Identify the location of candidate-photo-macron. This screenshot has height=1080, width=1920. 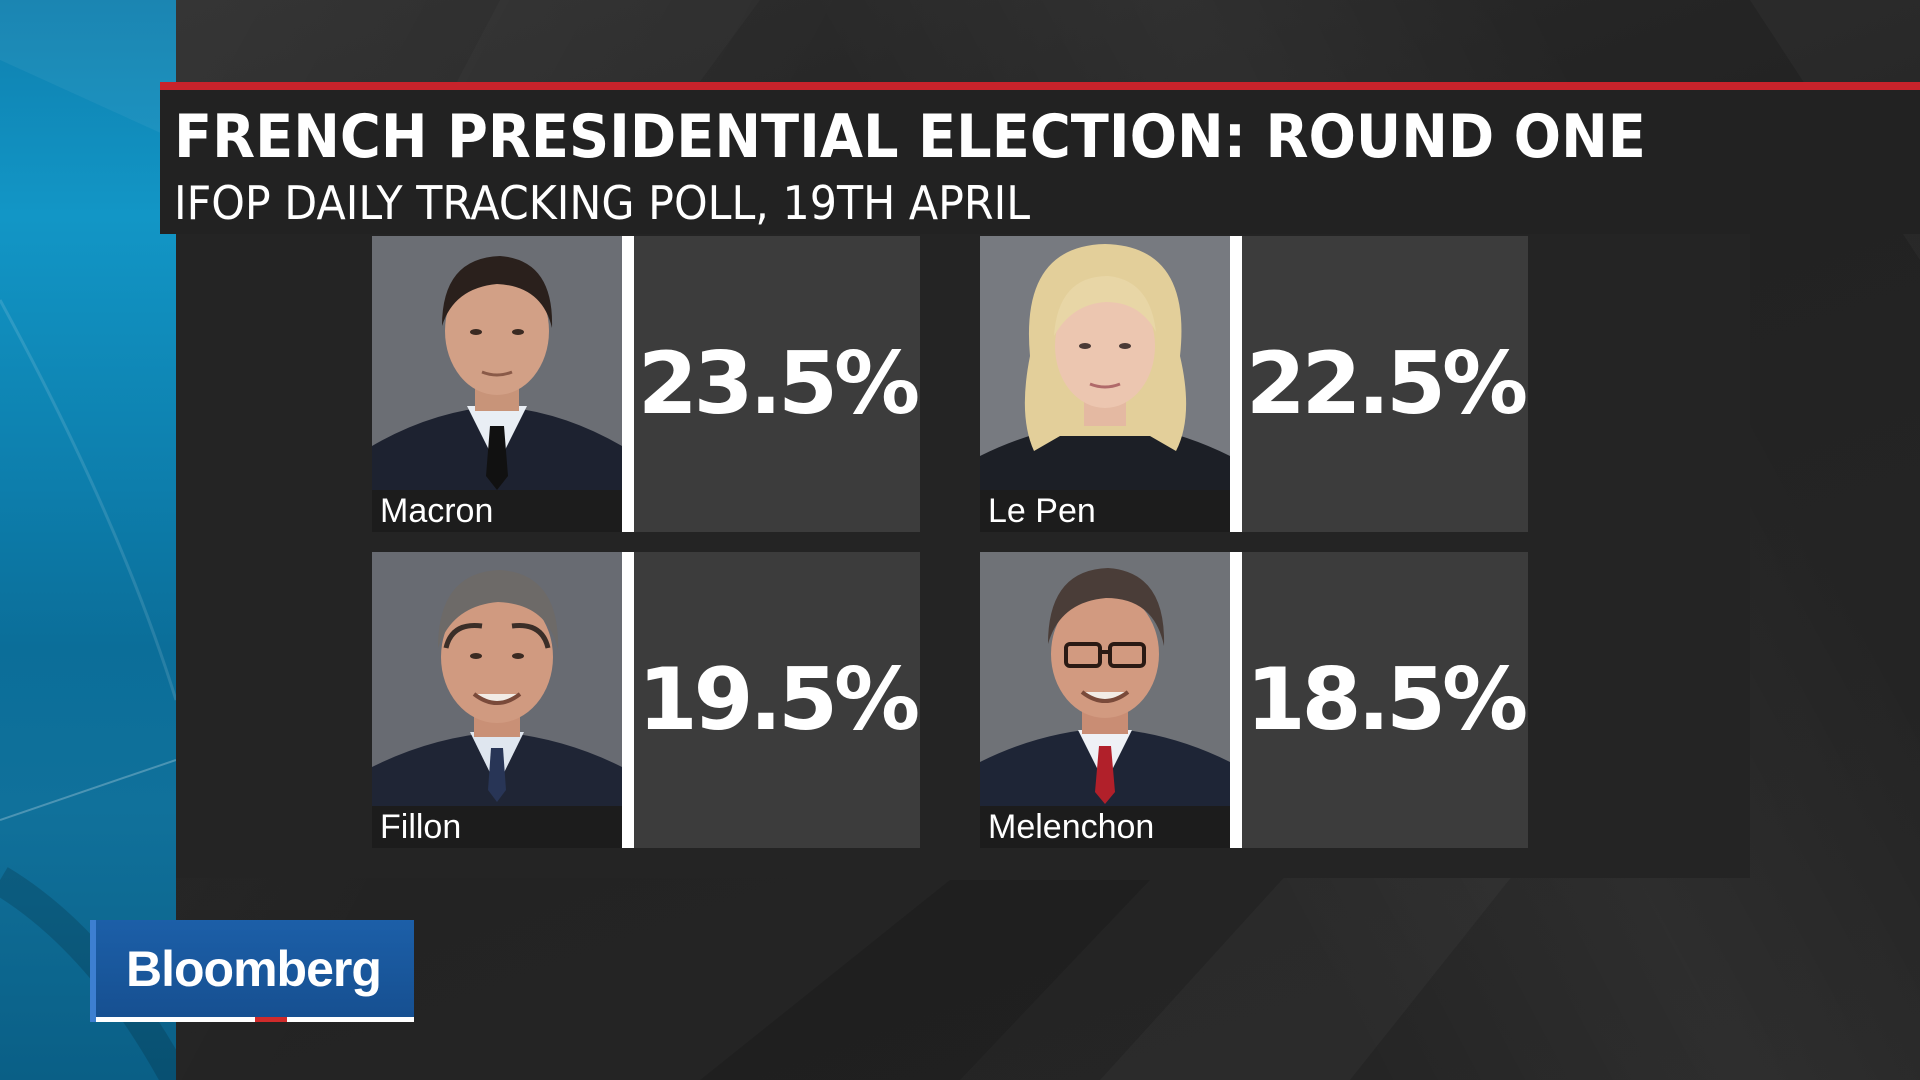
(497, 384).